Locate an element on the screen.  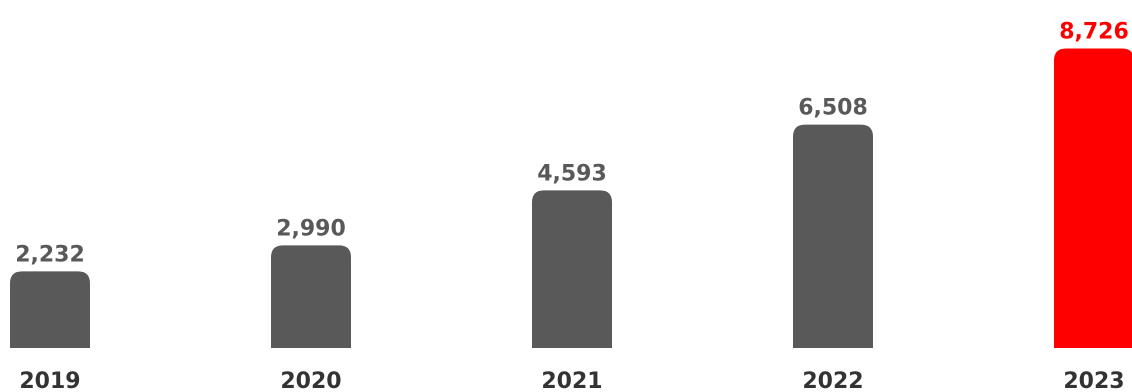
x-tick-label-2019: 2019 is located at coordinates (49, 380).